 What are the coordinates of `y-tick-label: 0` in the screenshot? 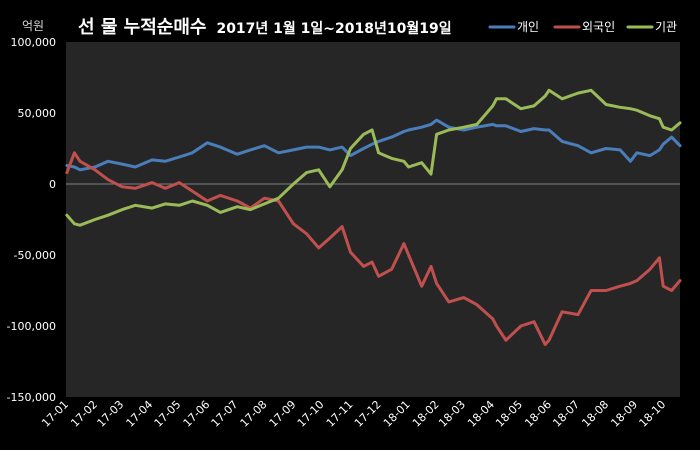 It's located at (52, 184).